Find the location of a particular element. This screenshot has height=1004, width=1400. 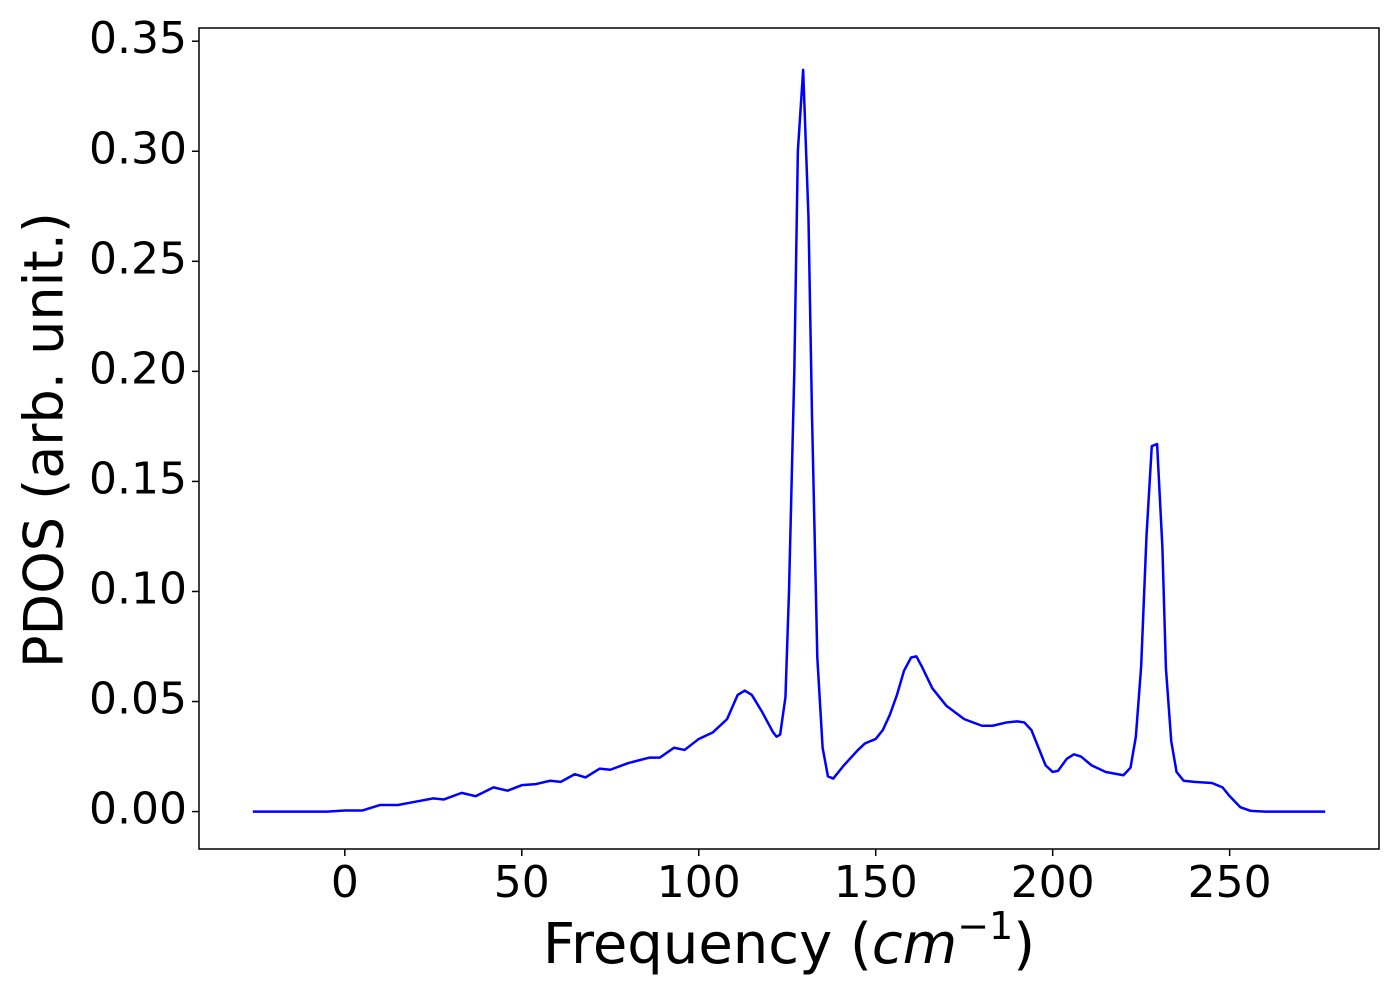

x-tick-label: 150 is located at coordinates (876, 882).